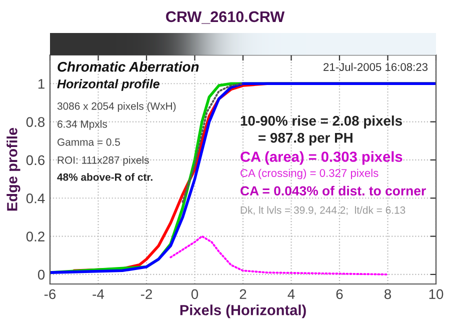 The height and width of the screenshot is (324, 450). I want to click on y-axis-title: Edge profile, so click(13, 169).